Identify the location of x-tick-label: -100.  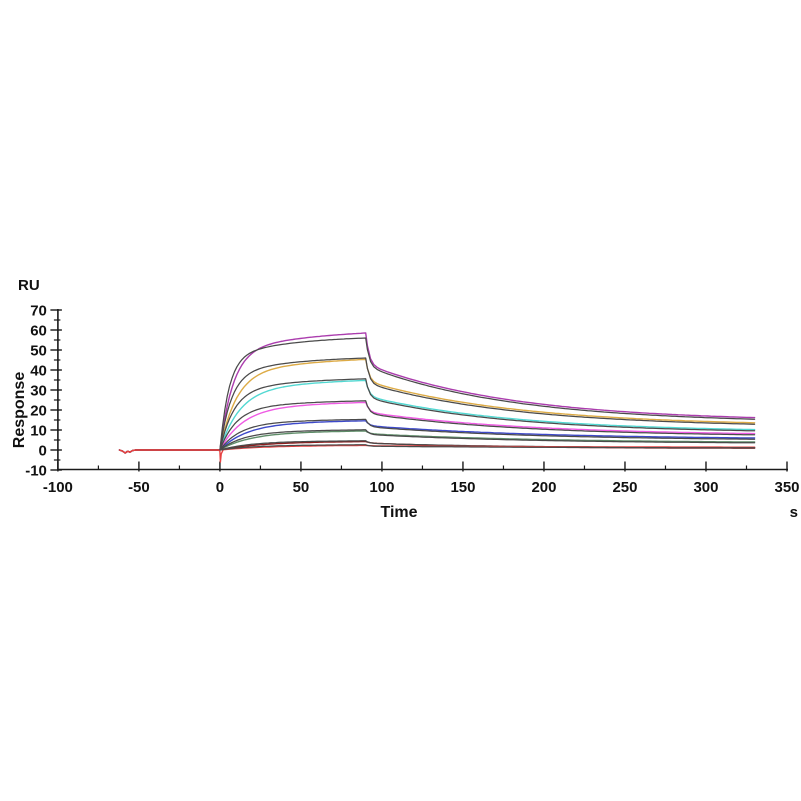
(58, 487).